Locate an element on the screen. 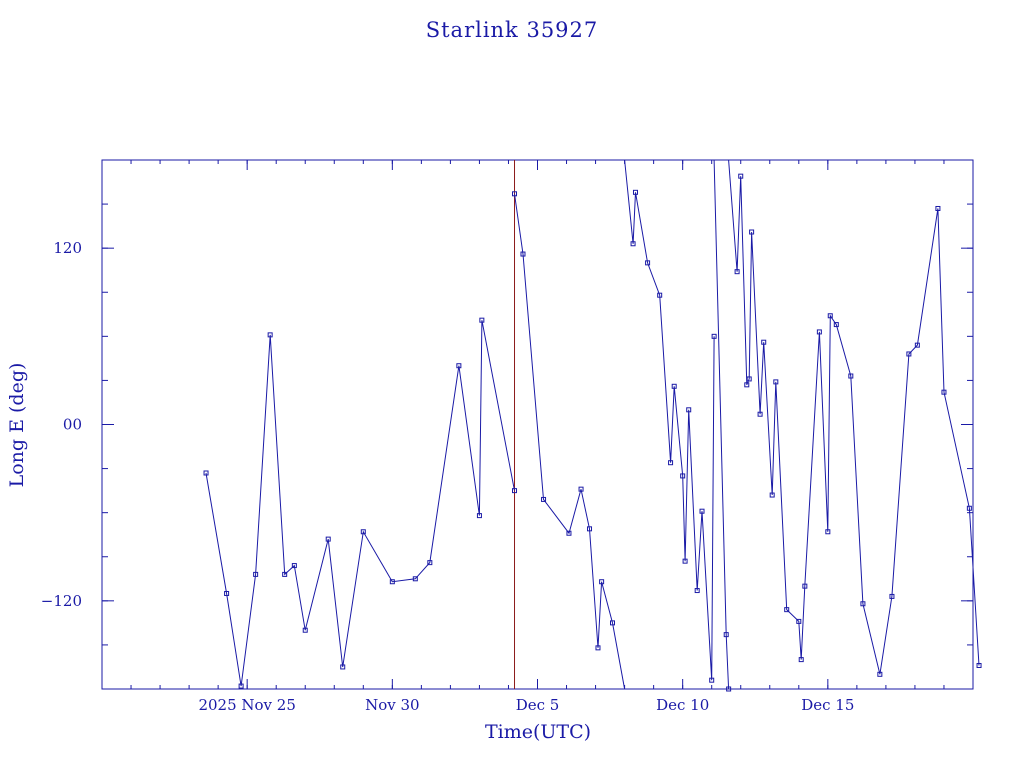 This screenshot has width=1024, height=768. x-tick-label: Dec 15 is located at coordinates (827, 705).